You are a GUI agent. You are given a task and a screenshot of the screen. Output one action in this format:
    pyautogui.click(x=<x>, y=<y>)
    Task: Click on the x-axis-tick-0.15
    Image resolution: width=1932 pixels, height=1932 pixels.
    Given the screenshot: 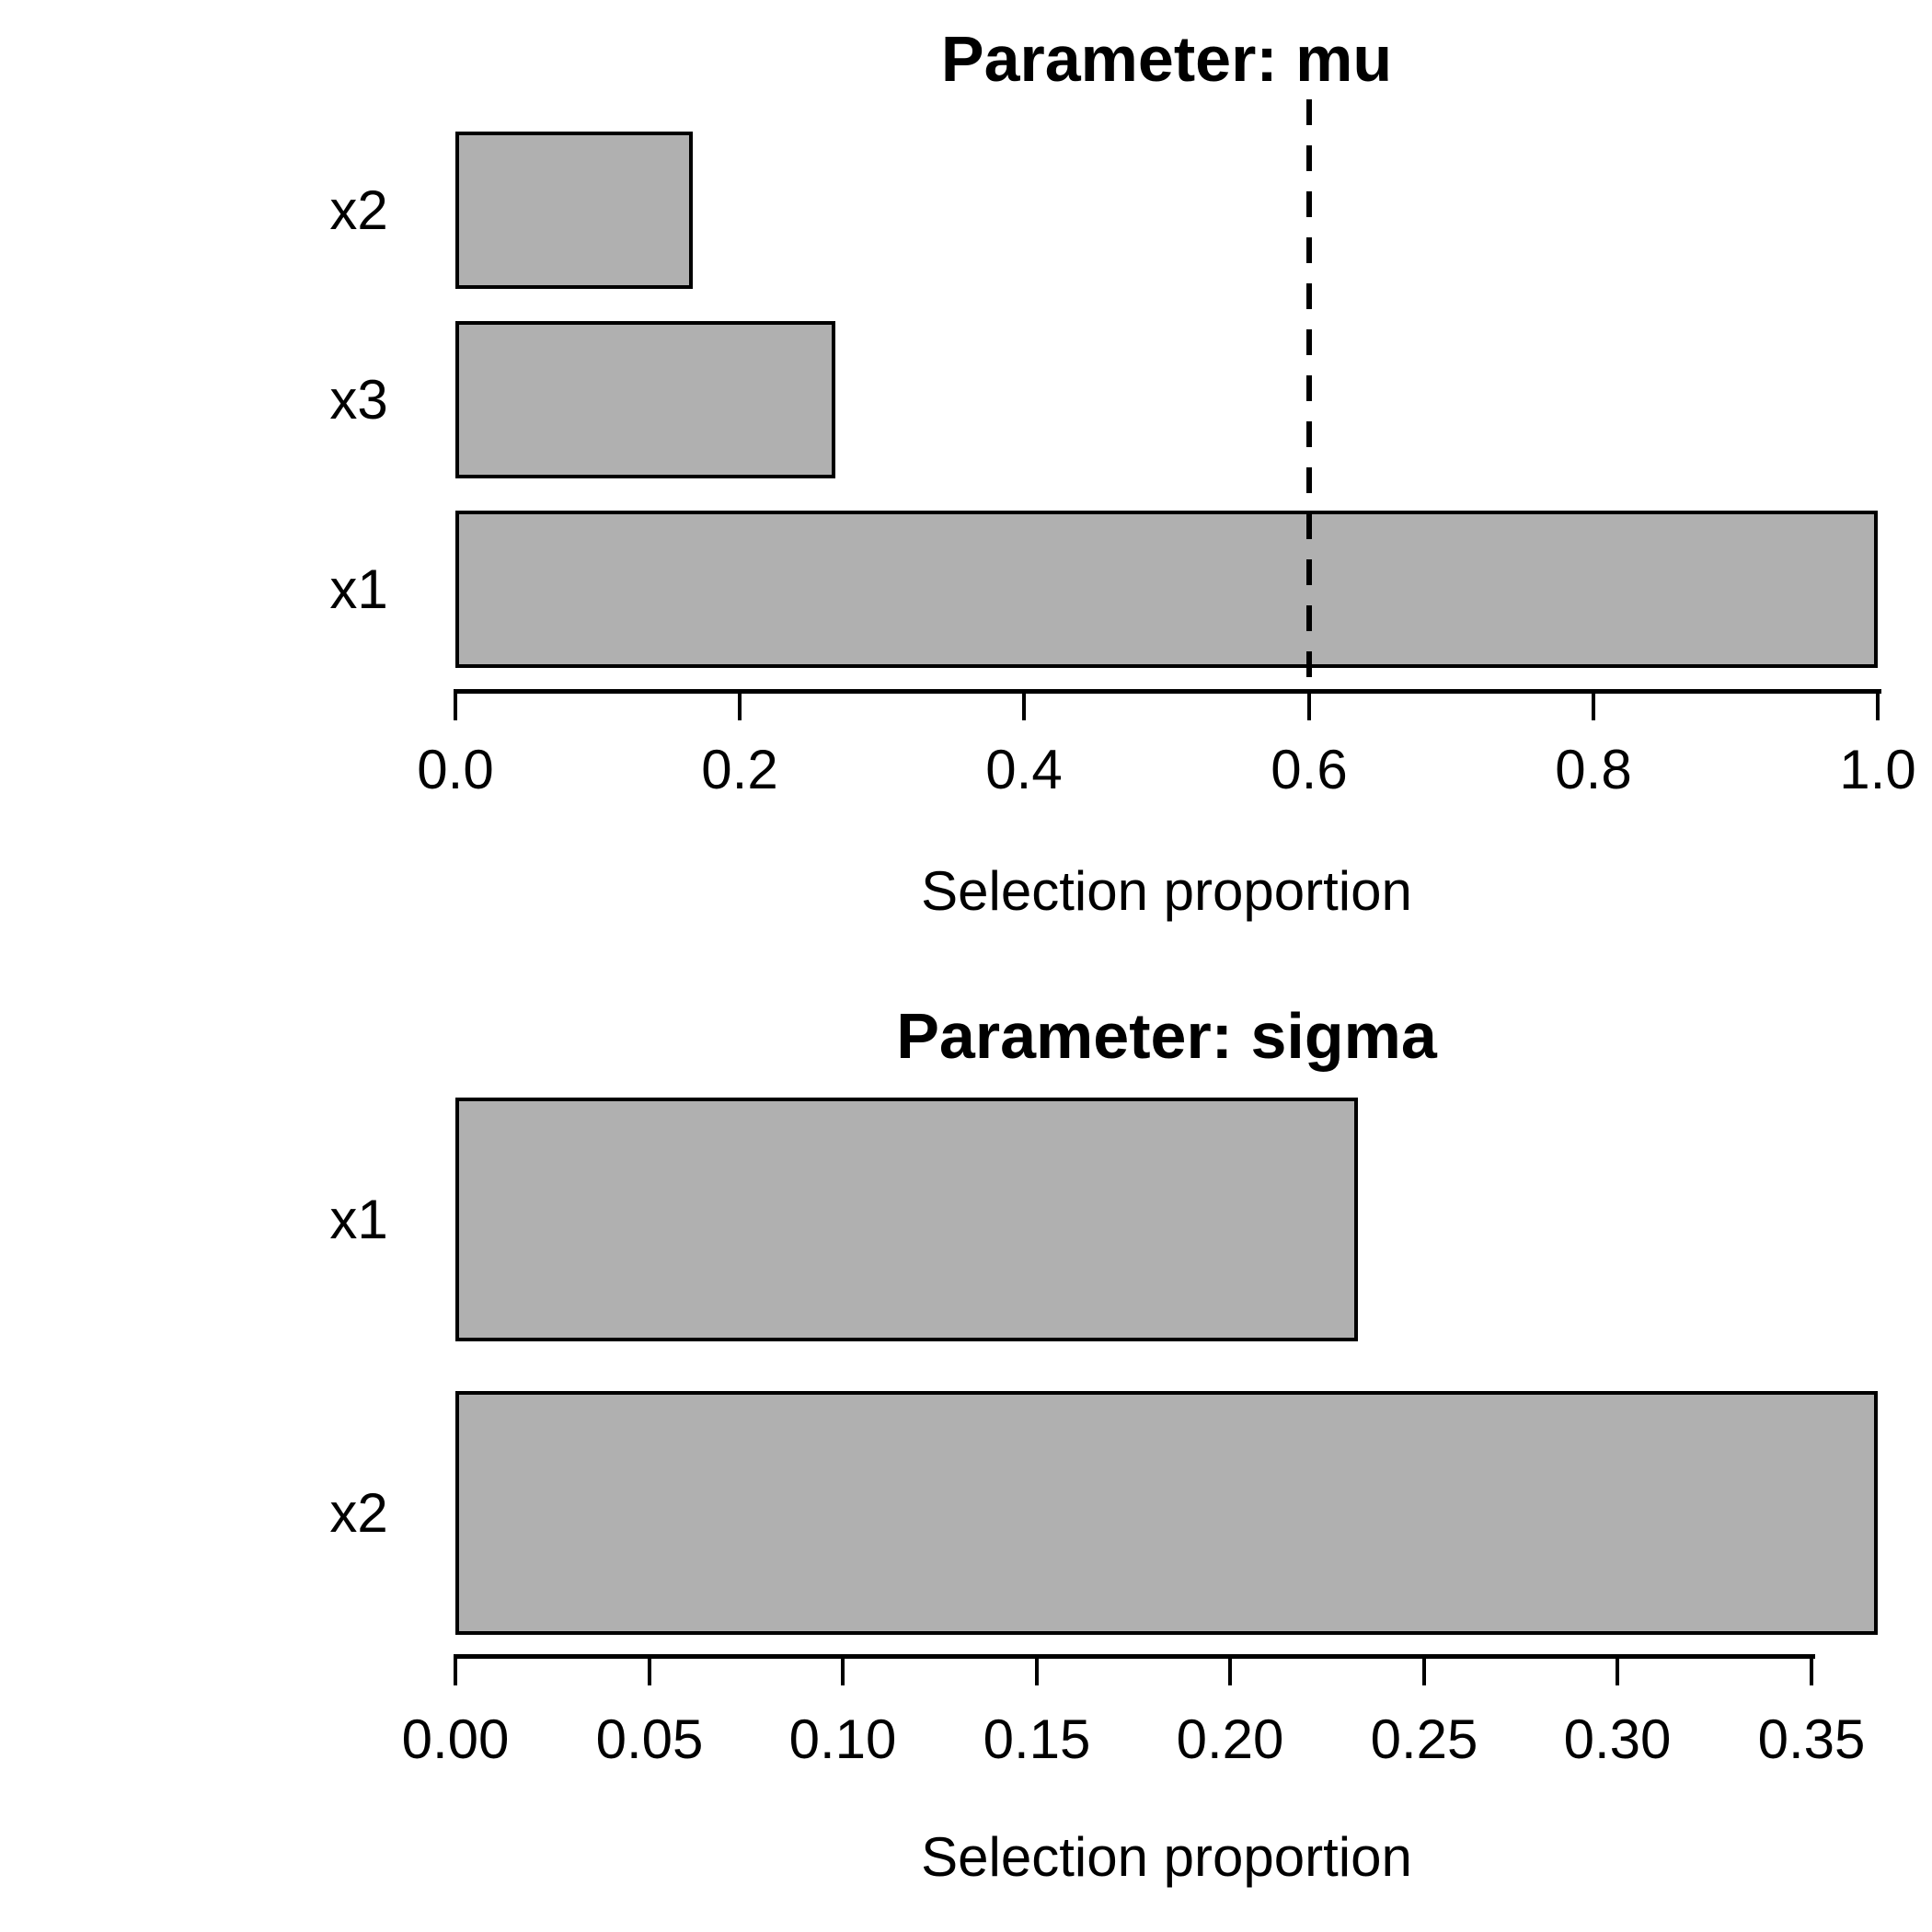 What is the action you would take?
    pyautogui.click(x=1037, y=1669)
    